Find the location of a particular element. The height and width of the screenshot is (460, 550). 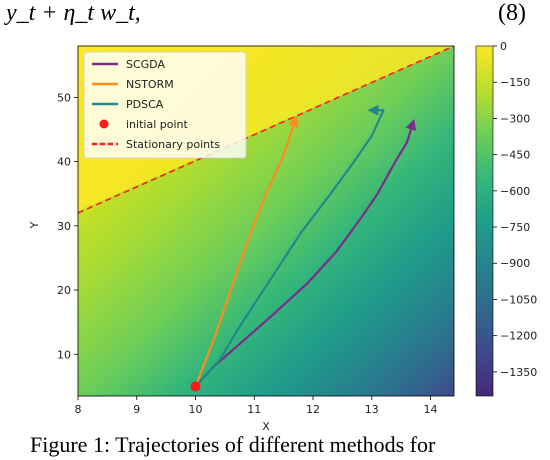

x-tick-label: 12 is located at coordinates (313, 409).